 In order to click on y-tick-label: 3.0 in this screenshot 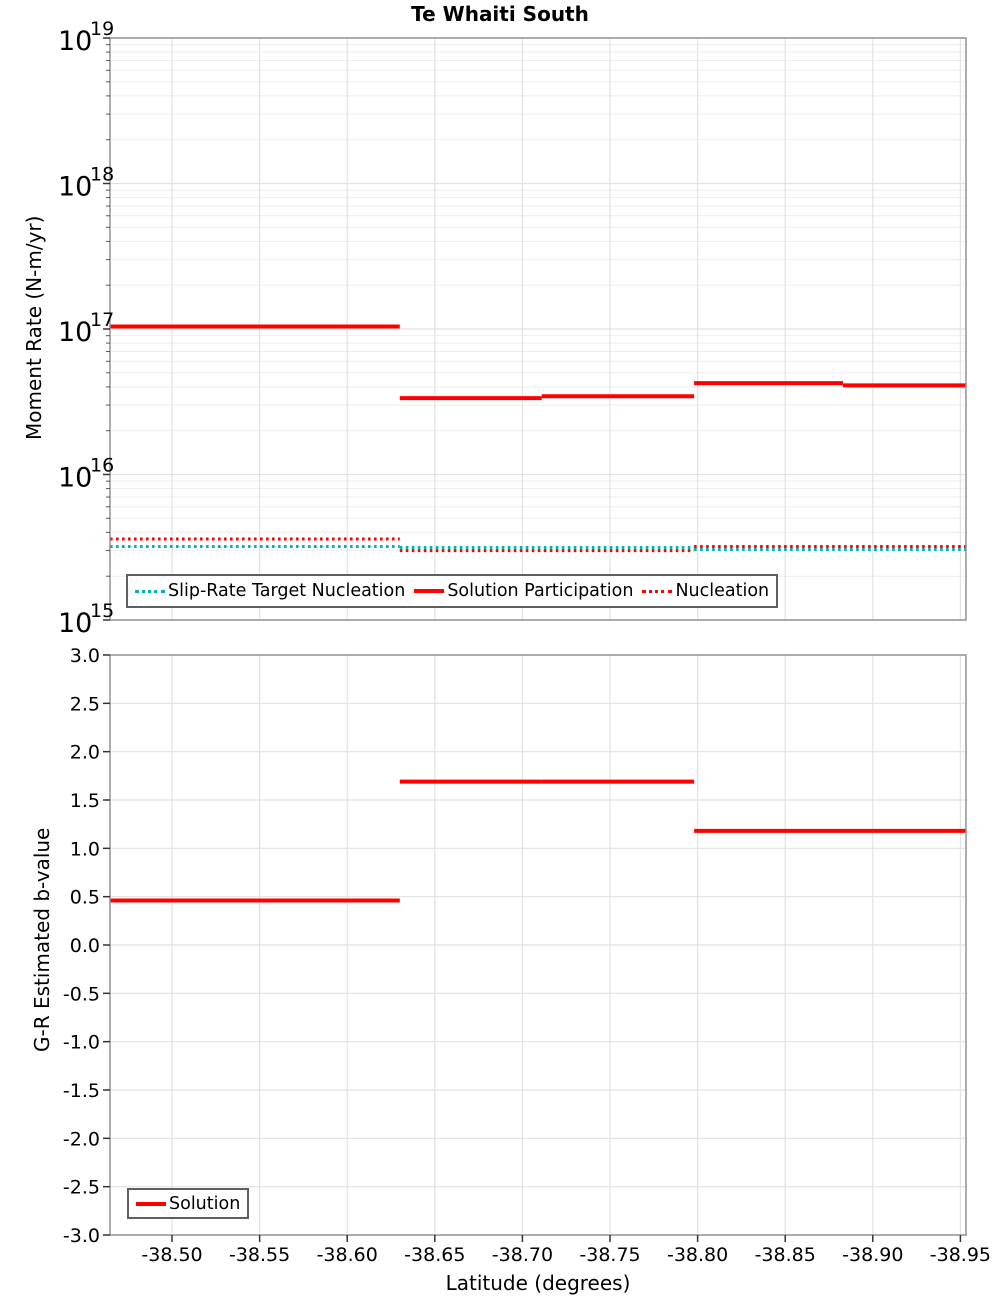, I will do `click(85, 656)`.